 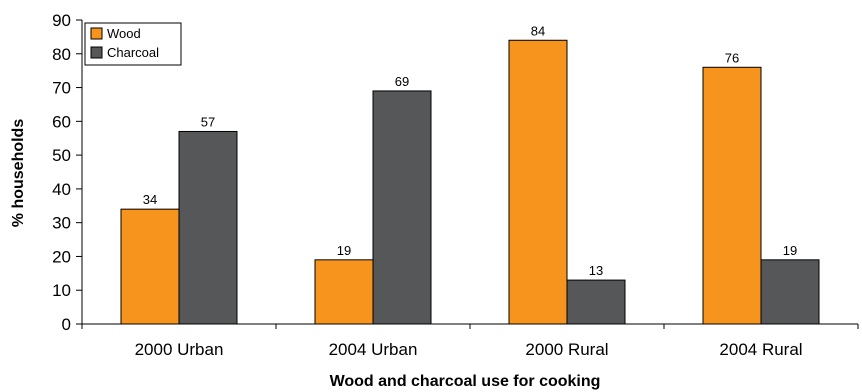 I want to click on legend-swatch-charcoal, so click(x=96, y=52).